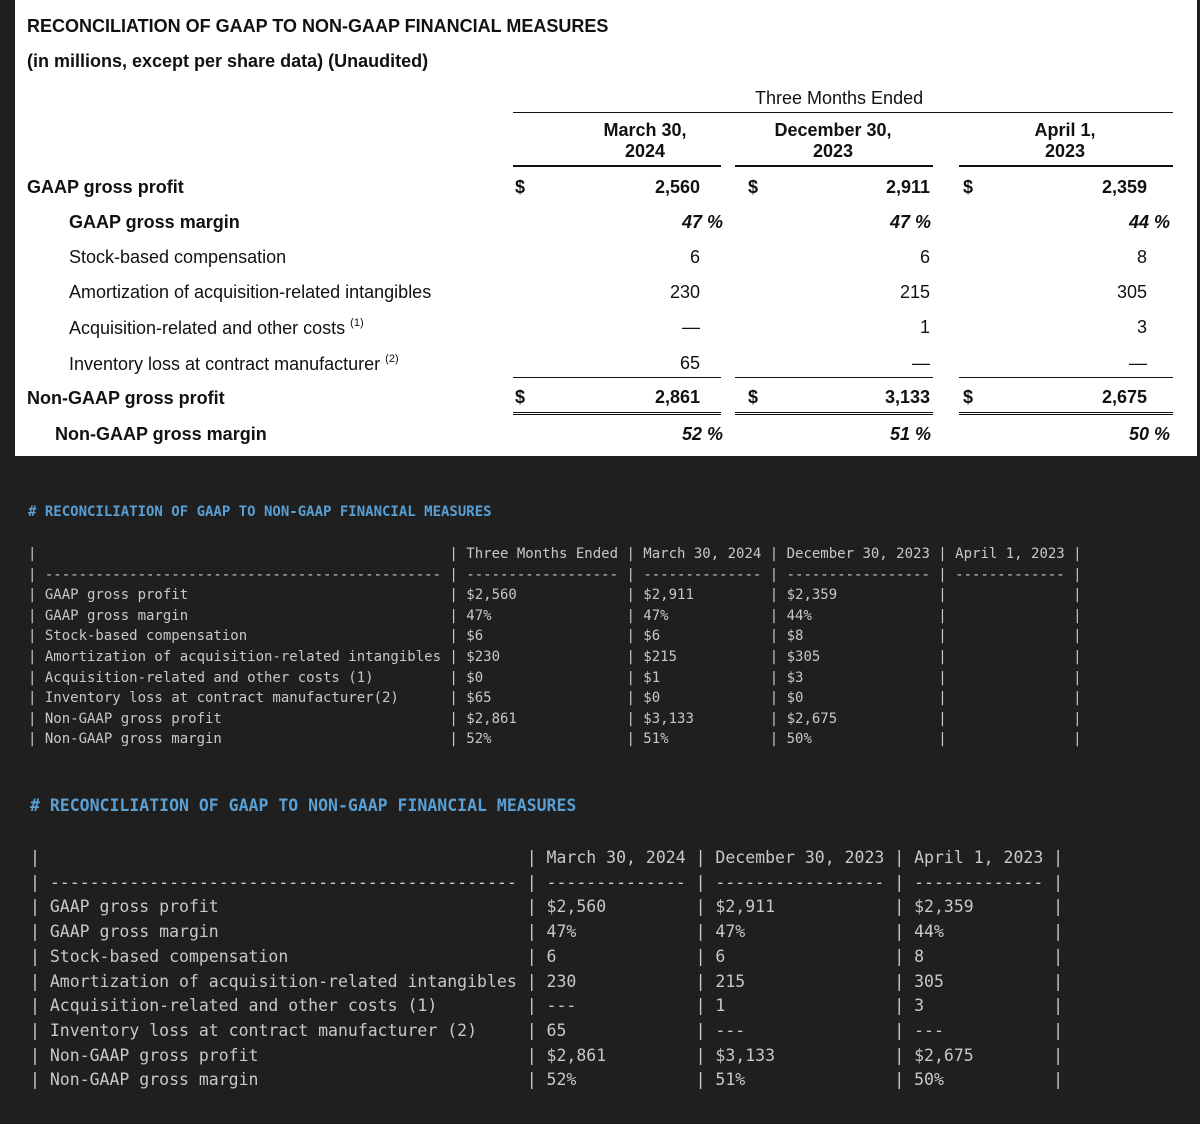 The image size is (1200, 1124). Describe the element at coordinates (645, 151) in the screenshot. I see `column-header-line: 2024` at that location.